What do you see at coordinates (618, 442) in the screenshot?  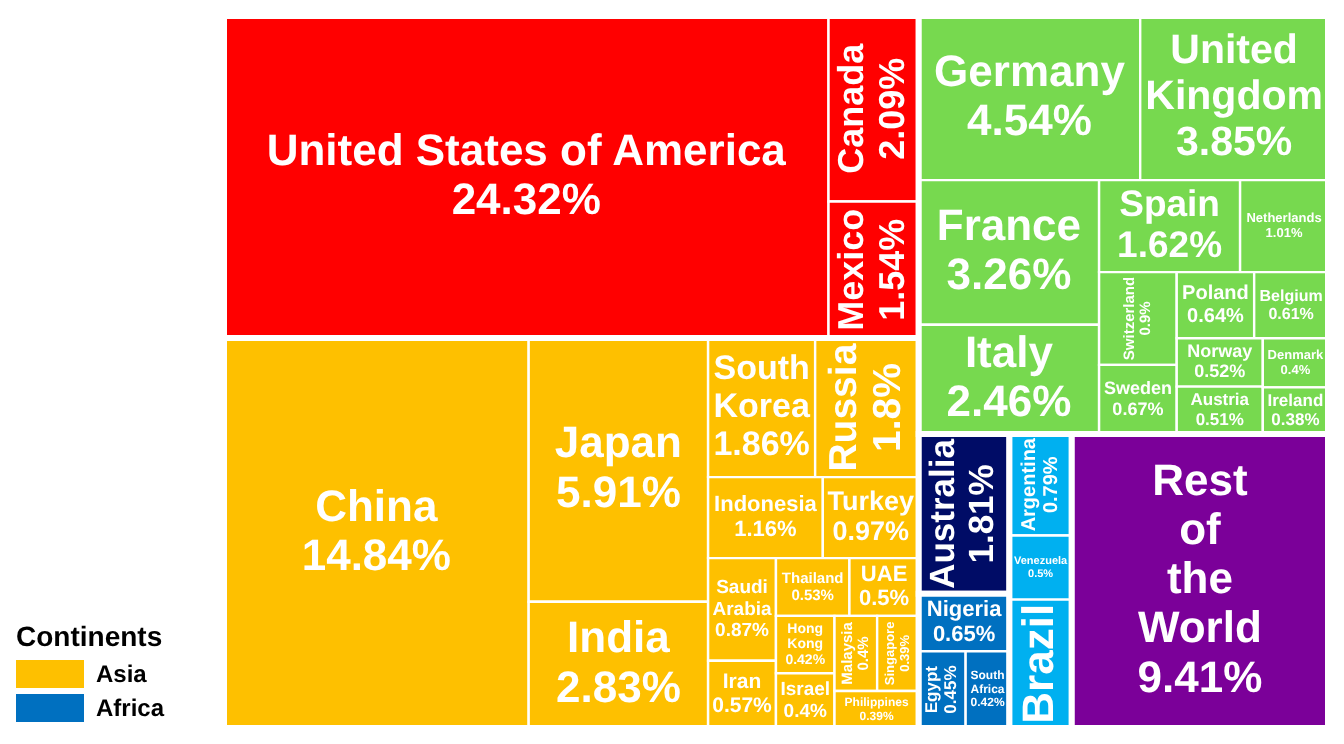 I see `category-label: Japan` at bounding box center [618, 442].